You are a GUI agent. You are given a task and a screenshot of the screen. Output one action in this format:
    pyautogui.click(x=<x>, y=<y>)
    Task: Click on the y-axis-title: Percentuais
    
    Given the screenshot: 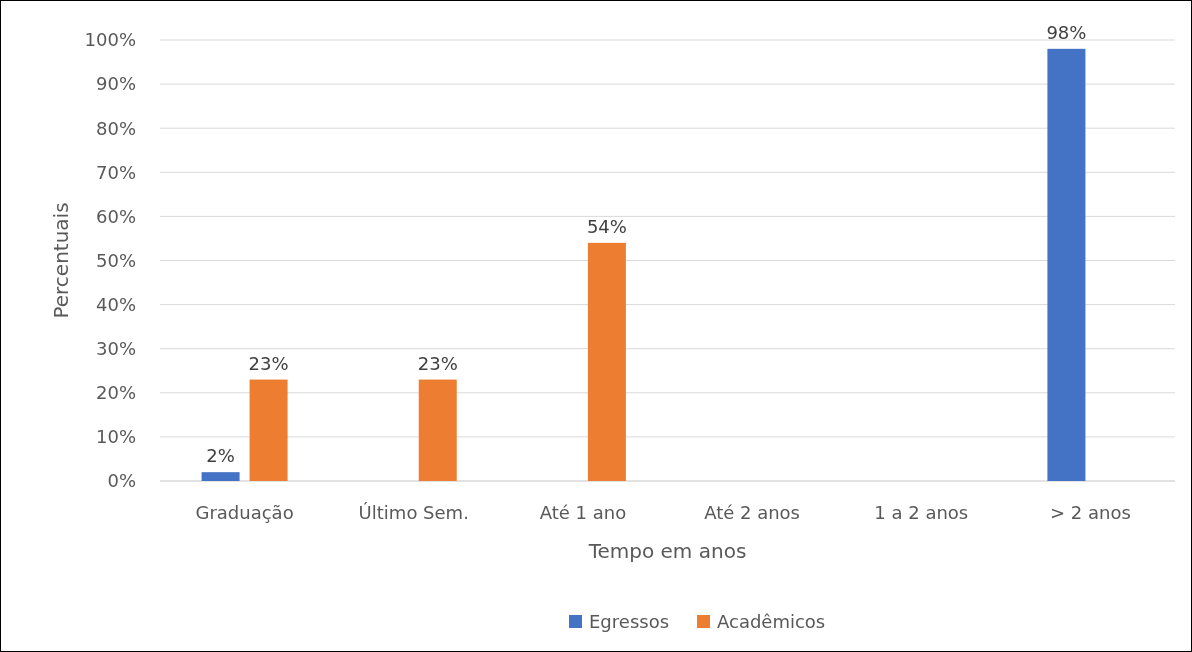 What is the action you would take?
    pyautogui.click(x=61, y=260)
    